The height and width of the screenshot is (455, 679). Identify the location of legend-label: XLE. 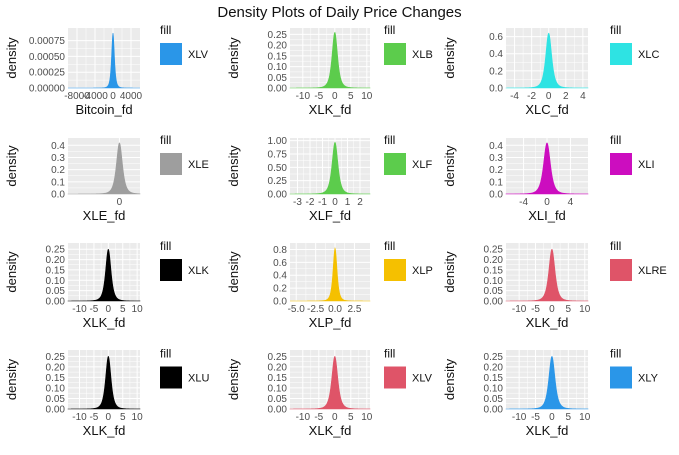
(198, 165).